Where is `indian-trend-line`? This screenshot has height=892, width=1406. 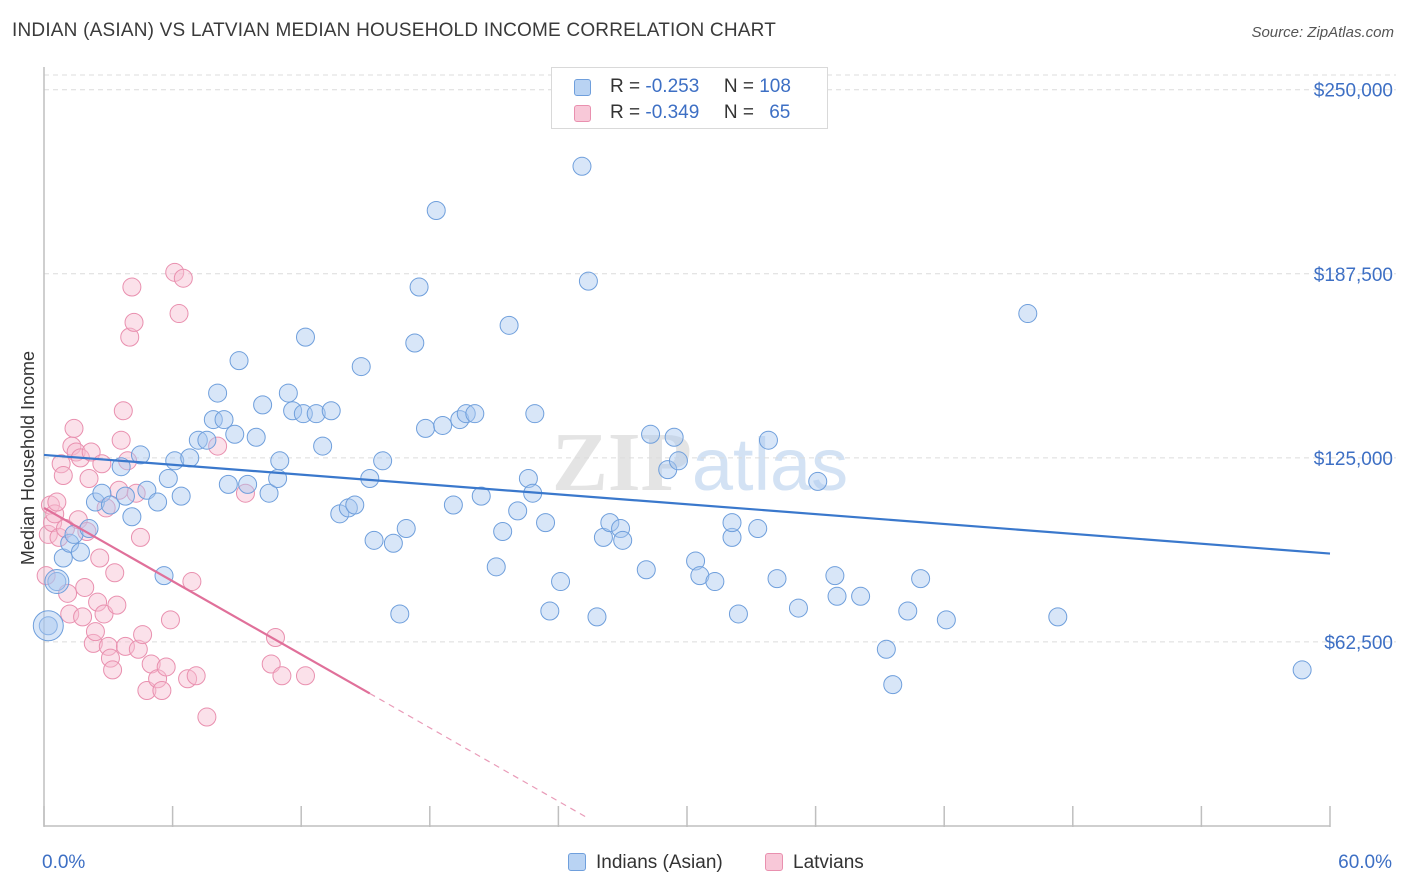 indian-trend-line is located at coordinates (687, 504).